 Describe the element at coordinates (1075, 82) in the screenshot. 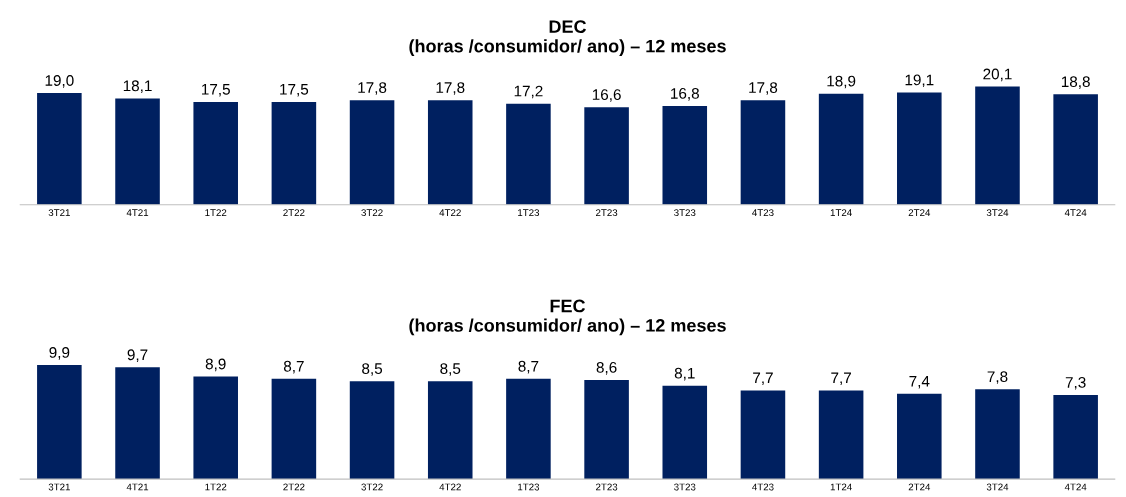

I see `data-label: 18,8` at that location.